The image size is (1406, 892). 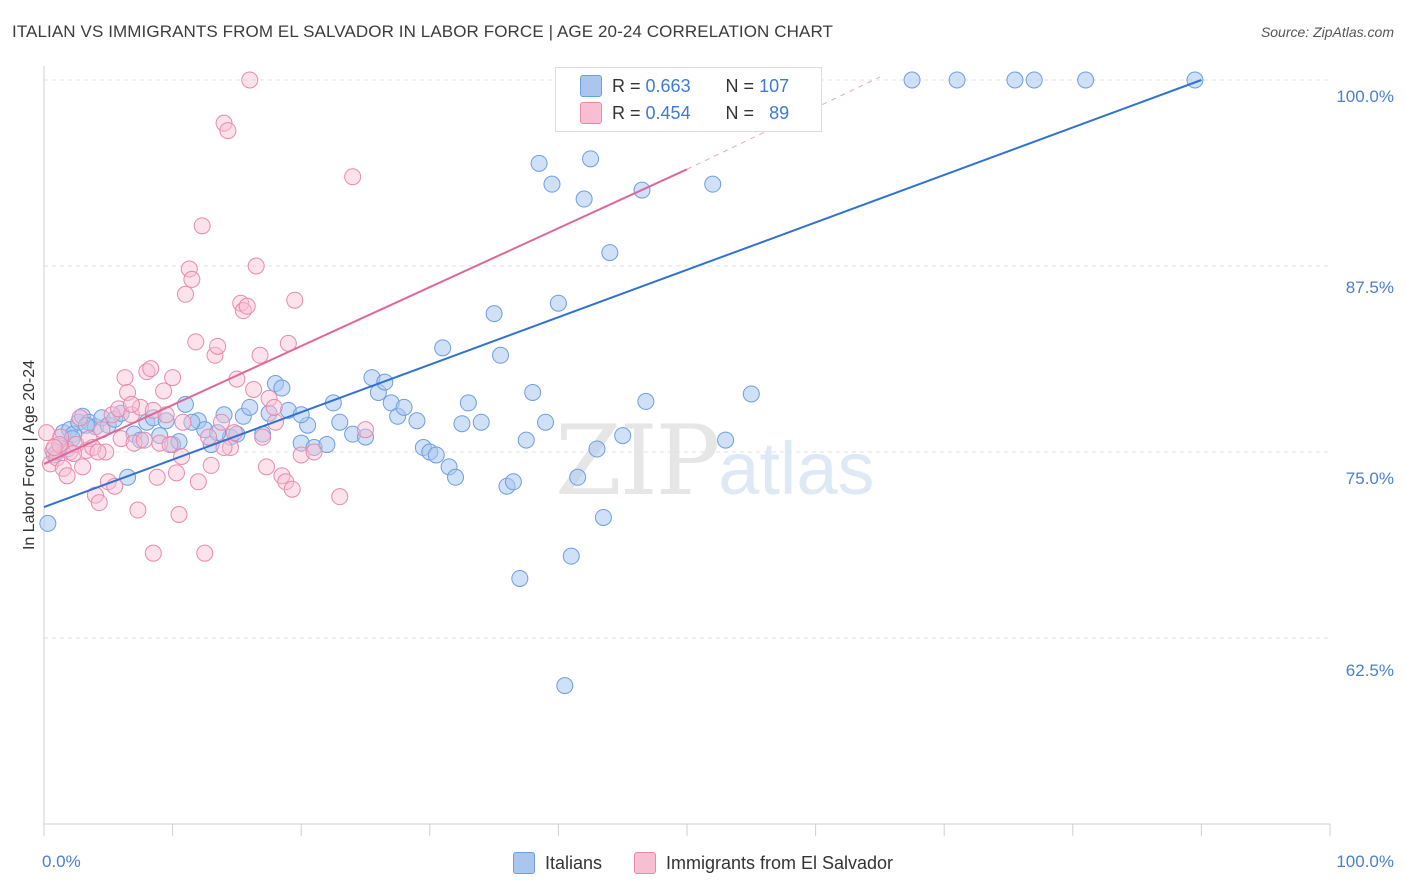 What do you see at coordinates (1327, 32) in the screenshot?
I see `source-label: Source: ZipAtlas.com` at bounding box center [1327, 32].